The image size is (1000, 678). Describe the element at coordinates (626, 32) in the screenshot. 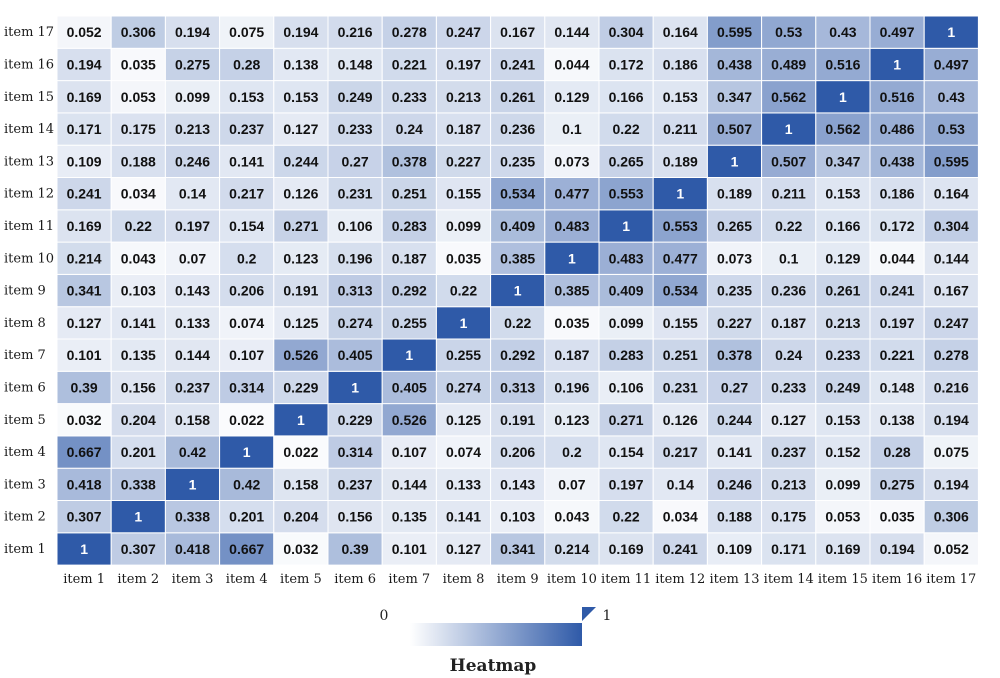

I see `heatmap-cell-value: 0.304` at that location.